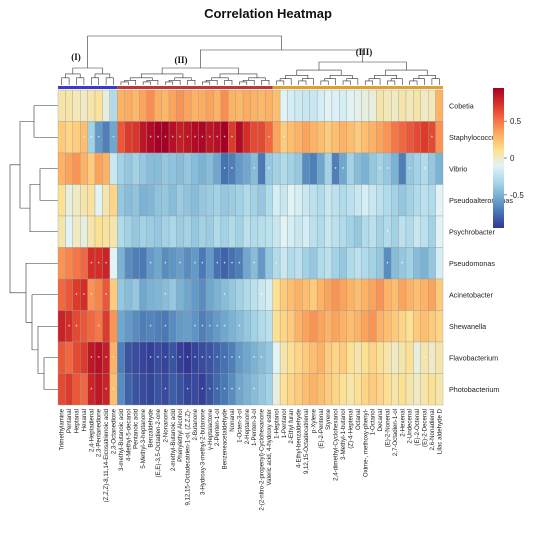 The height and width of the screenshot is (543, 550). What do you see at coordinates (458, 168) in the screenshot?
I see `row-label: Vibrio` at bounding box center [458, 168].